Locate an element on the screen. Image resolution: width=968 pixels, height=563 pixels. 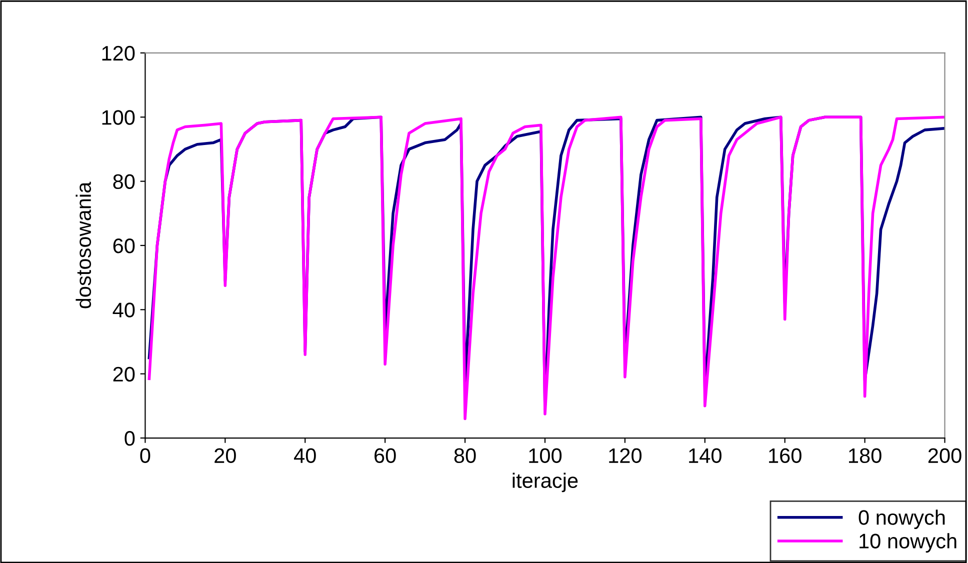
x-tick-label: 180 is located at coordinates (865, 456).